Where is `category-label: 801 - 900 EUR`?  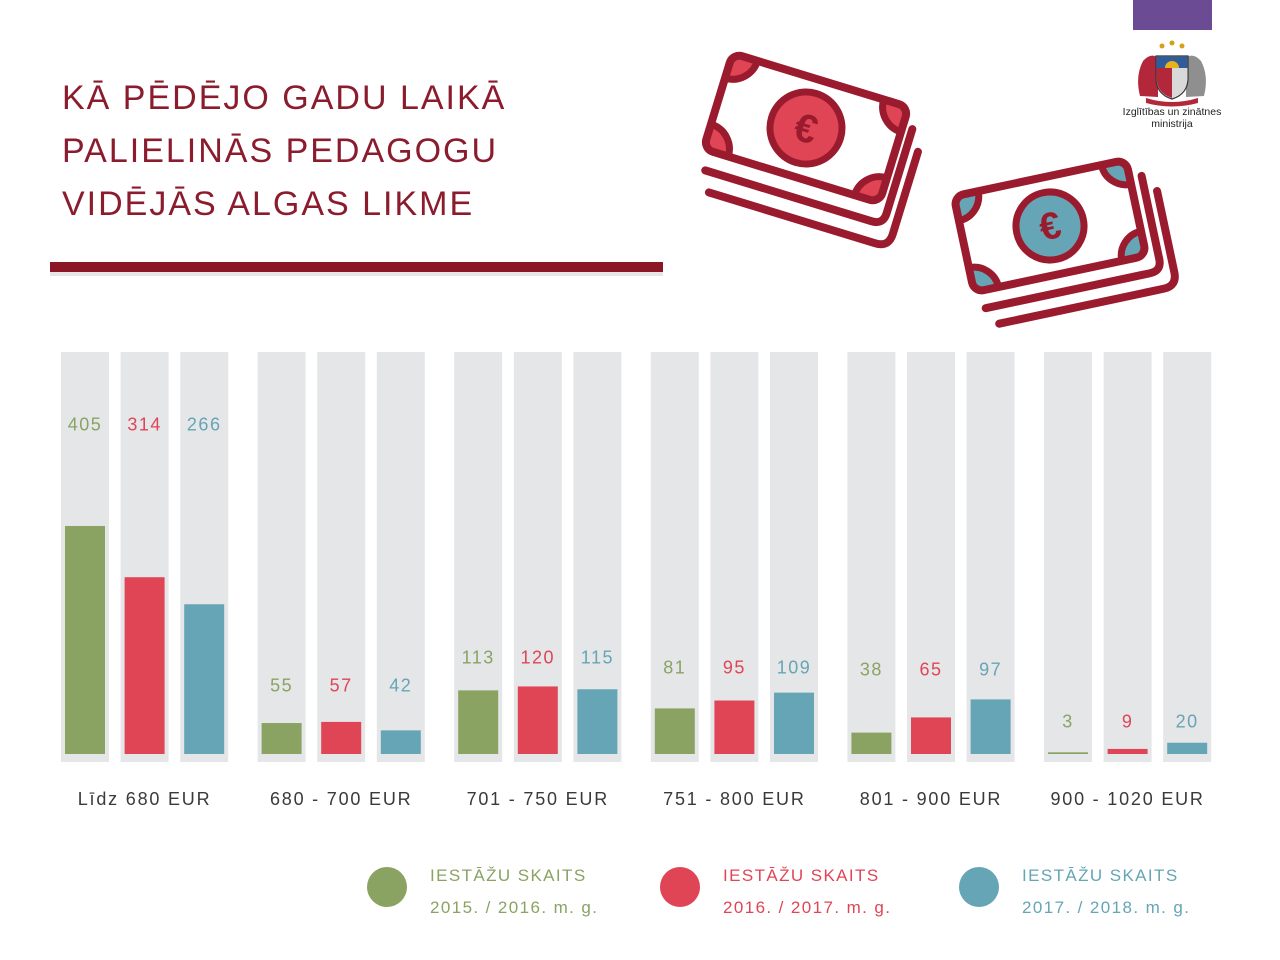 category-label: 801 - 900 EUR is located at coordinates (931, 799).